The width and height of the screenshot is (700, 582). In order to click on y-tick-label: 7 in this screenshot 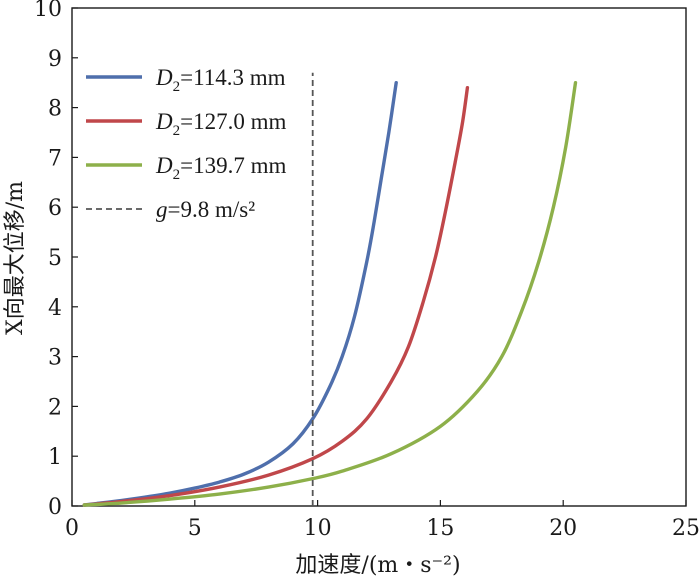, I will do `click(55, 158)`.